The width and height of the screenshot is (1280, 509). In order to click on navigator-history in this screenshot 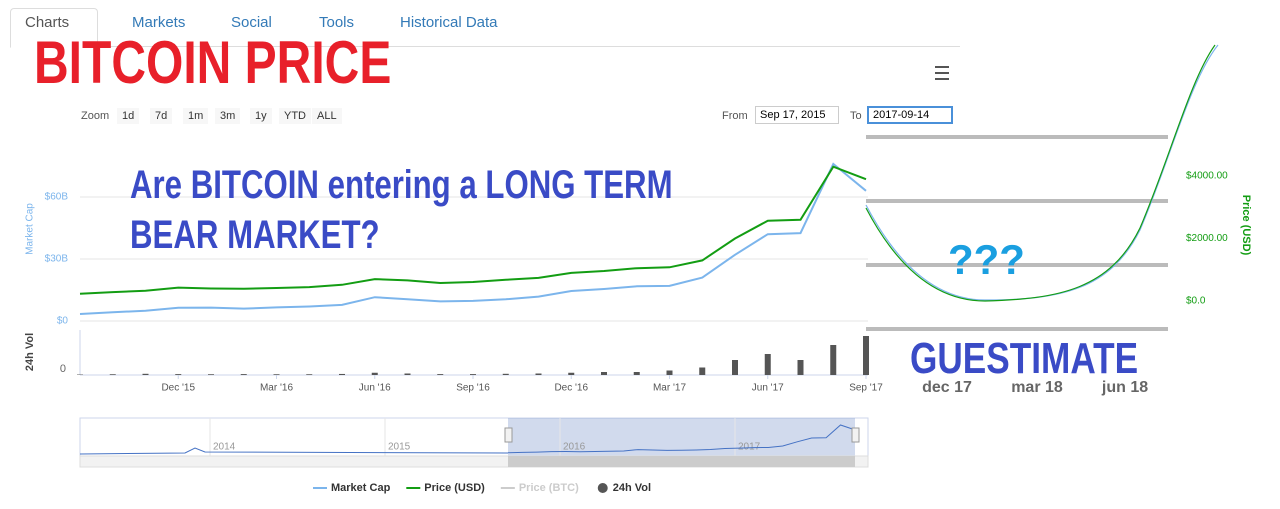, I will do `click(294, 451)`.